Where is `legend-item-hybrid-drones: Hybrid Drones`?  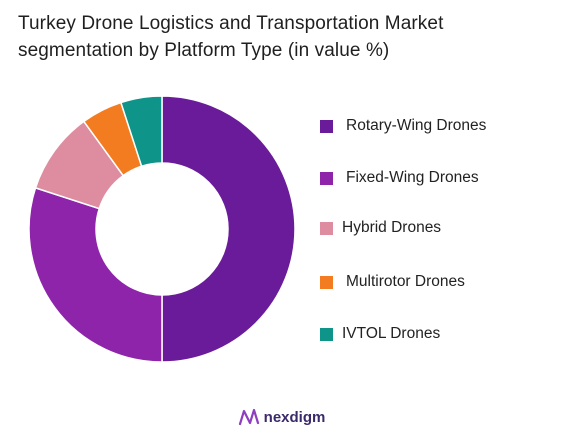 legend-item-hybrid-drones: Hybrid Drones is located at coordinates (380, 228).